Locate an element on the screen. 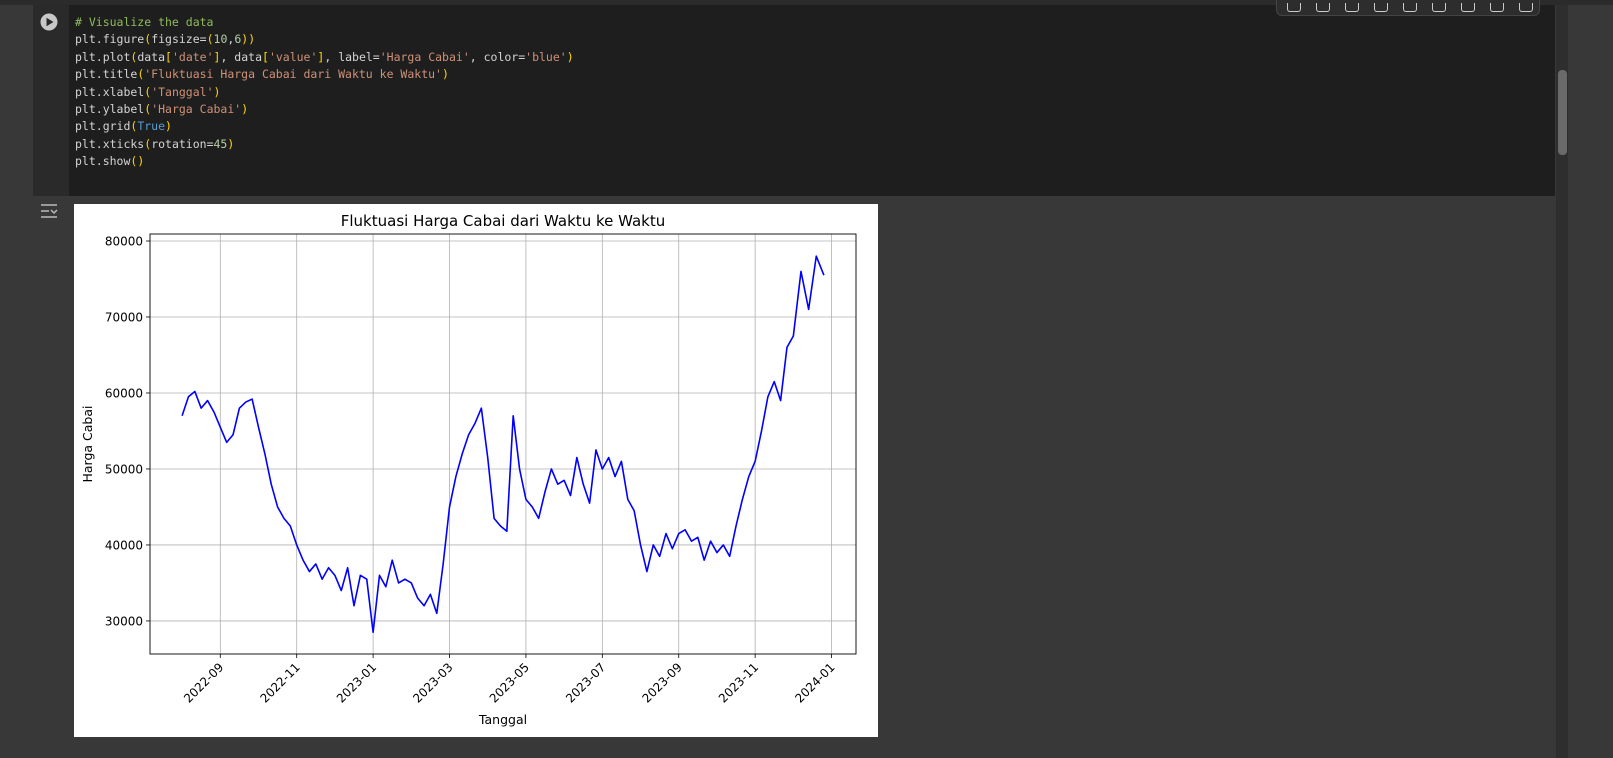 This screenshot has height=758, width=1613. code-token: plt.show is located at coordinates (103, 161).